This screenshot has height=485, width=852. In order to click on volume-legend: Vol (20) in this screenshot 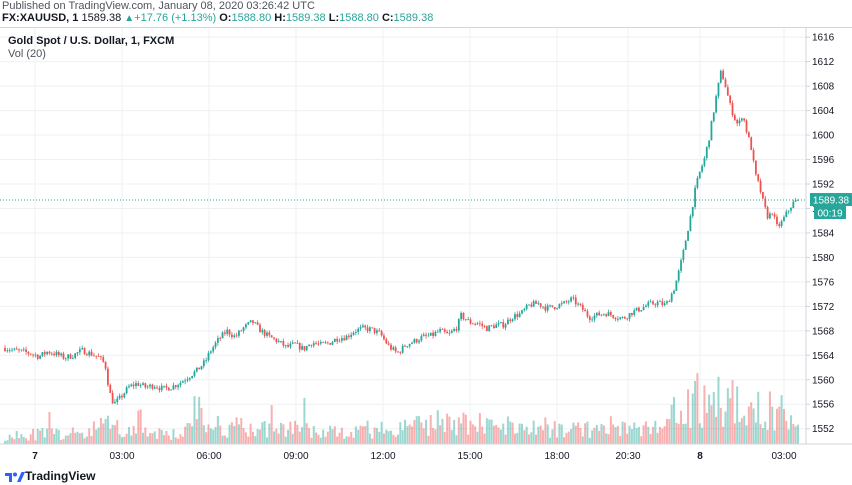, I will do `click(27, 54)`.